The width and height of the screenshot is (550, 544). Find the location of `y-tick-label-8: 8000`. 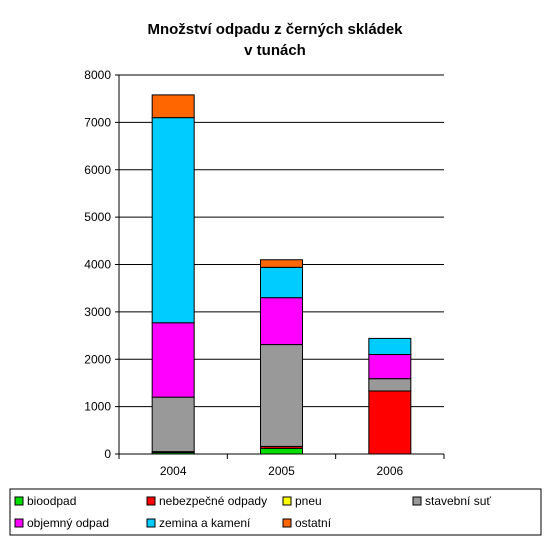

y-tick-label-8: 8000 is located at coordinates (97, 75).